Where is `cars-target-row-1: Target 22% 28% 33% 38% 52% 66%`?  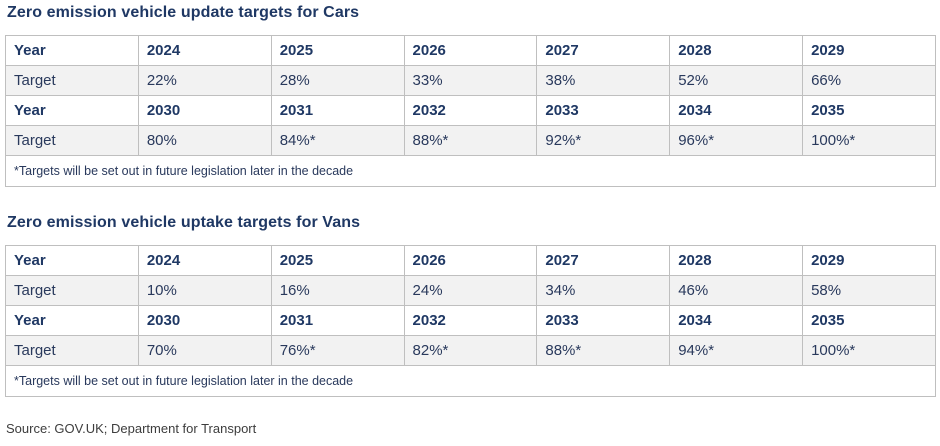 cars-target-row-1: Target 22% 28% 33% 38% 52% 66% is located at coordinates (470, 80).